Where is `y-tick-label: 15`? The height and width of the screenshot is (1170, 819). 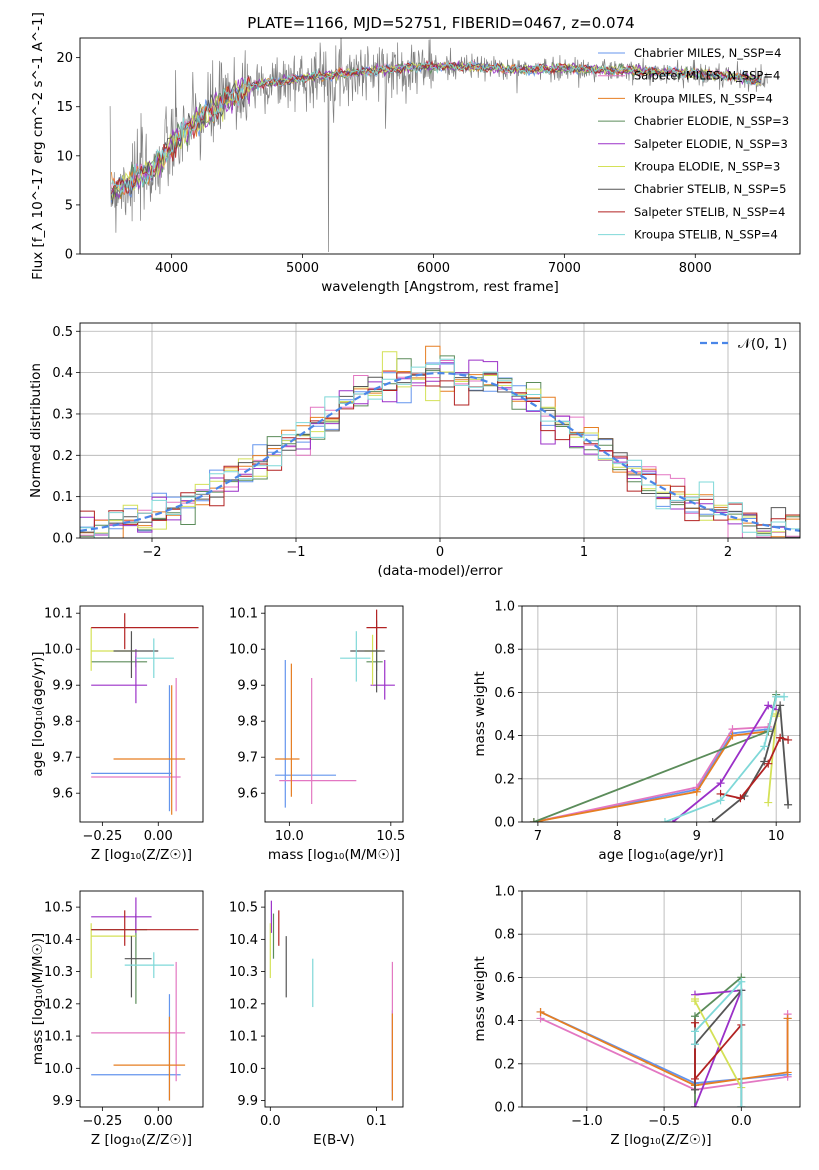 y-tick-label: 15 is located at coordinates (64, 107).